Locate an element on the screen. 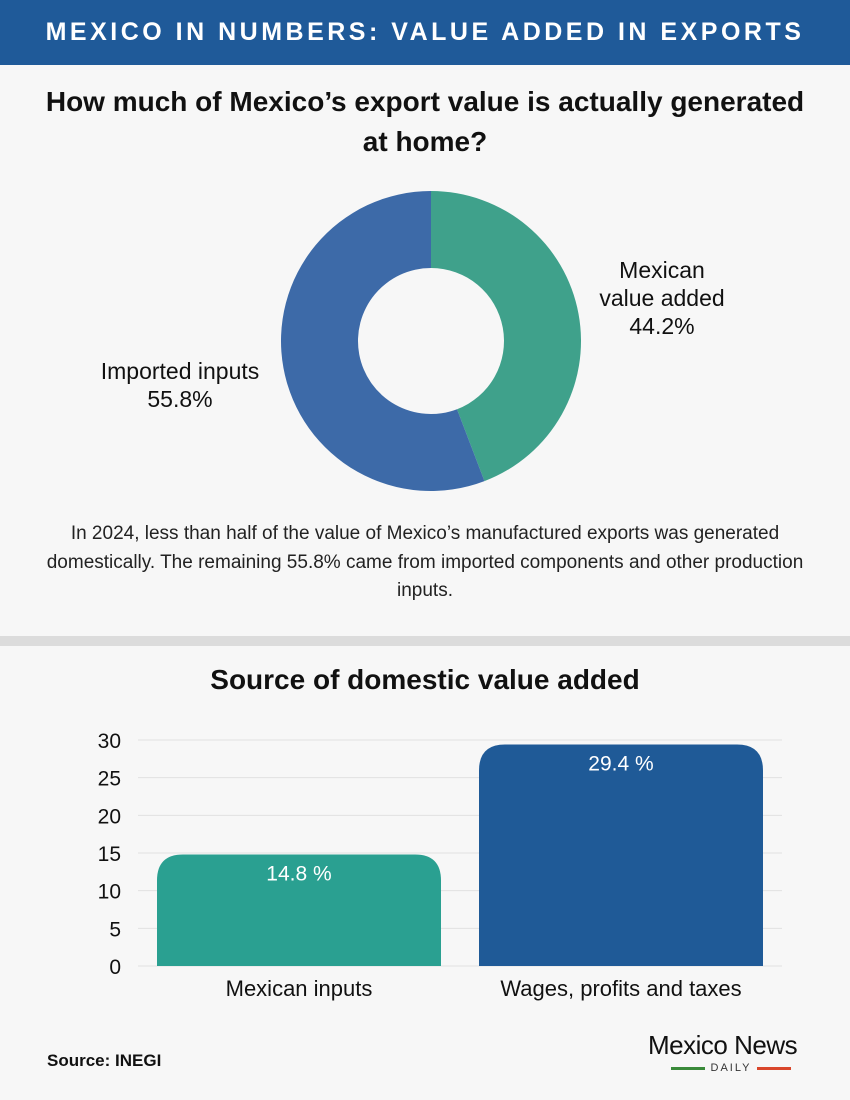  y-tick-label: 15 is located at coordinates (109, 854).